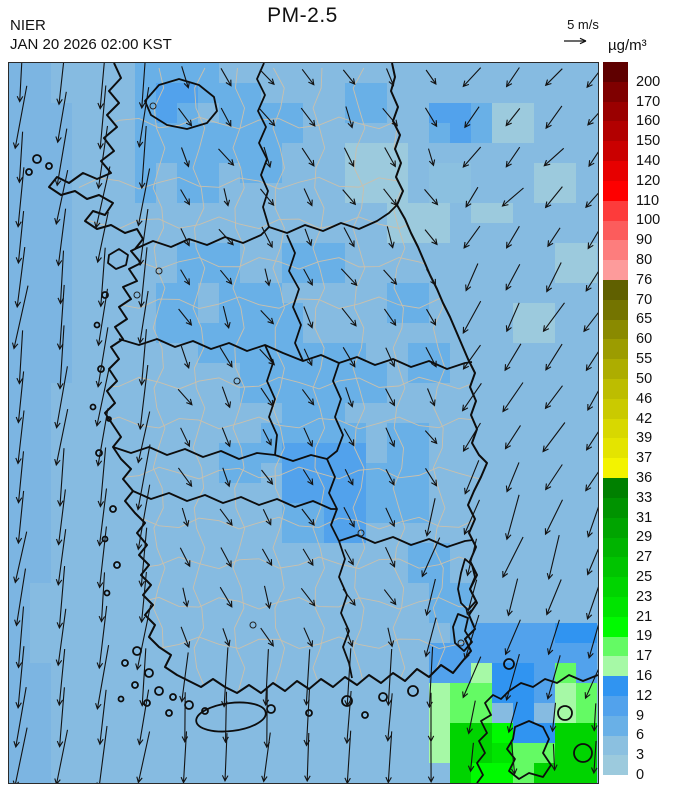 This screenshot has height=795, width=673. Describe the element at coordinates (644, 418) in the screenshot. I see `colorbar-label: 42` at that location.